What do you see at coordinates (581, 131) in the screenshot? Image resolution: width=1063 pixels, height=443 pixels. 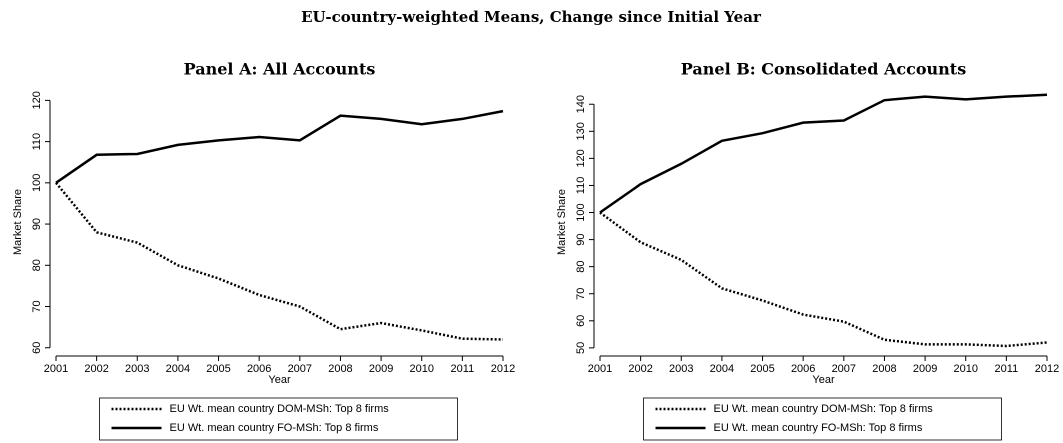 I see `y-tick-label: 130` at bounding box center [581, 131].